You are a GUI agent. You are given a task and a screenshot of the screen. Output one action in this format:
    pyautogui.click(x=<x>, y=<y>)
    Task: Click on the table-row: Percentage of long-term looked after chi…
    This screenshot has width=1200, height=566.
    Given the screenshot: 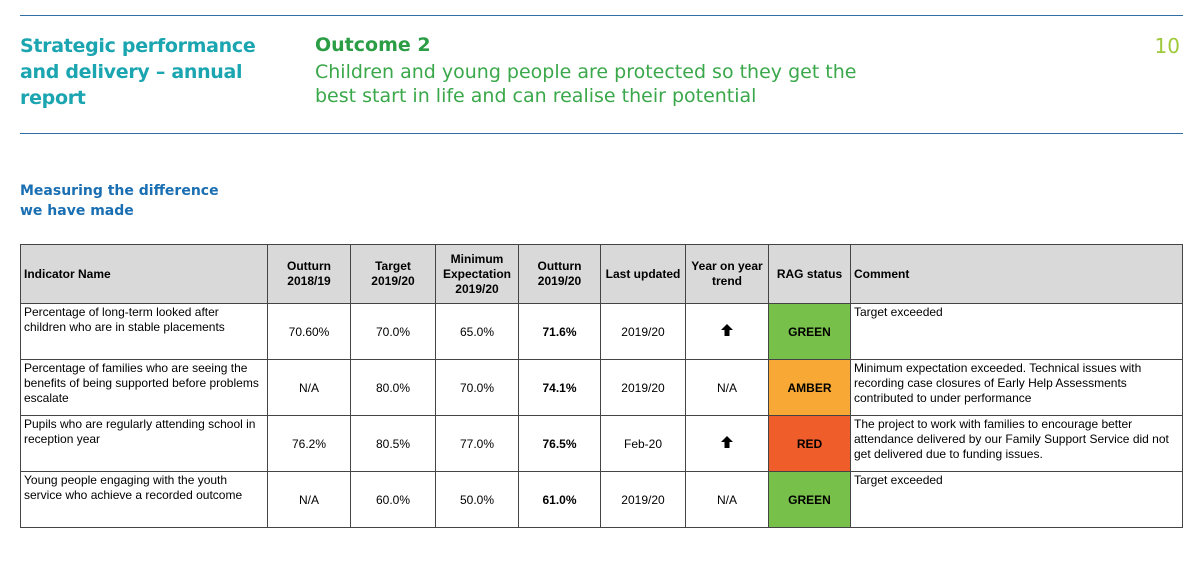 What is the action you would take?
    pyautogui.click(x=601, y=331)
    